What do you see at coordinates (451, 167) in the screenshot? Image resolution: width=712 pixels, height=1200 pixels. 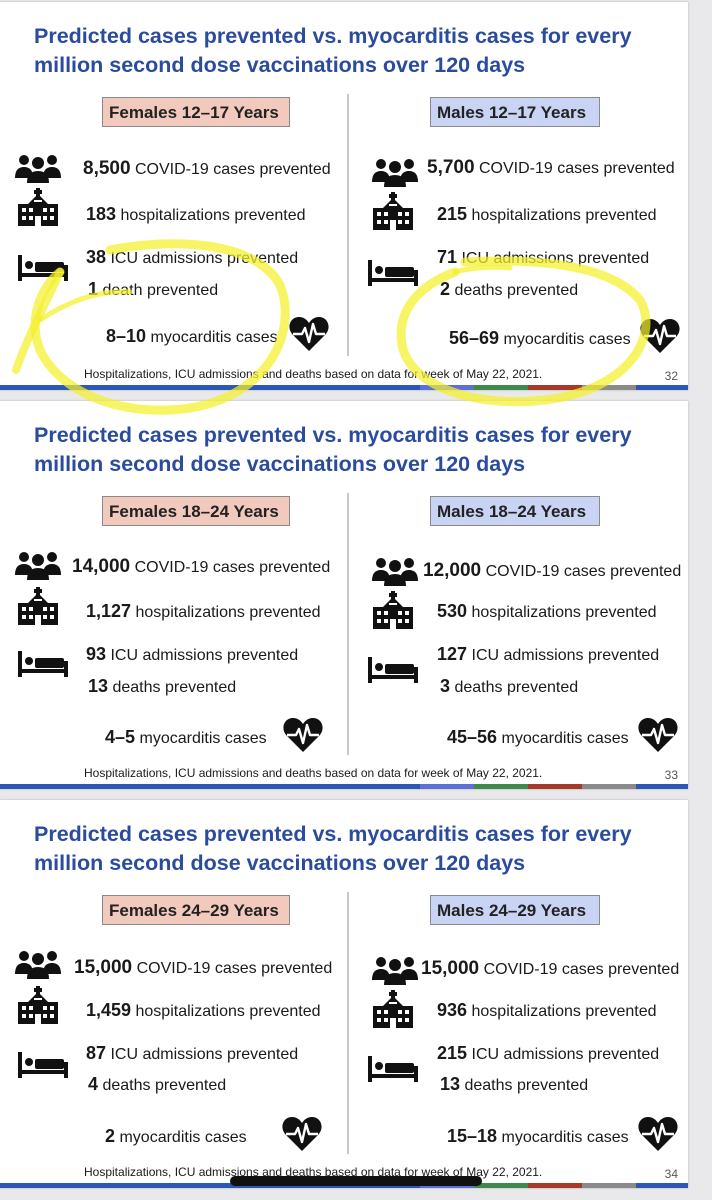 I see `male-cases-value: 5,700` at bounding box center [451, 167].